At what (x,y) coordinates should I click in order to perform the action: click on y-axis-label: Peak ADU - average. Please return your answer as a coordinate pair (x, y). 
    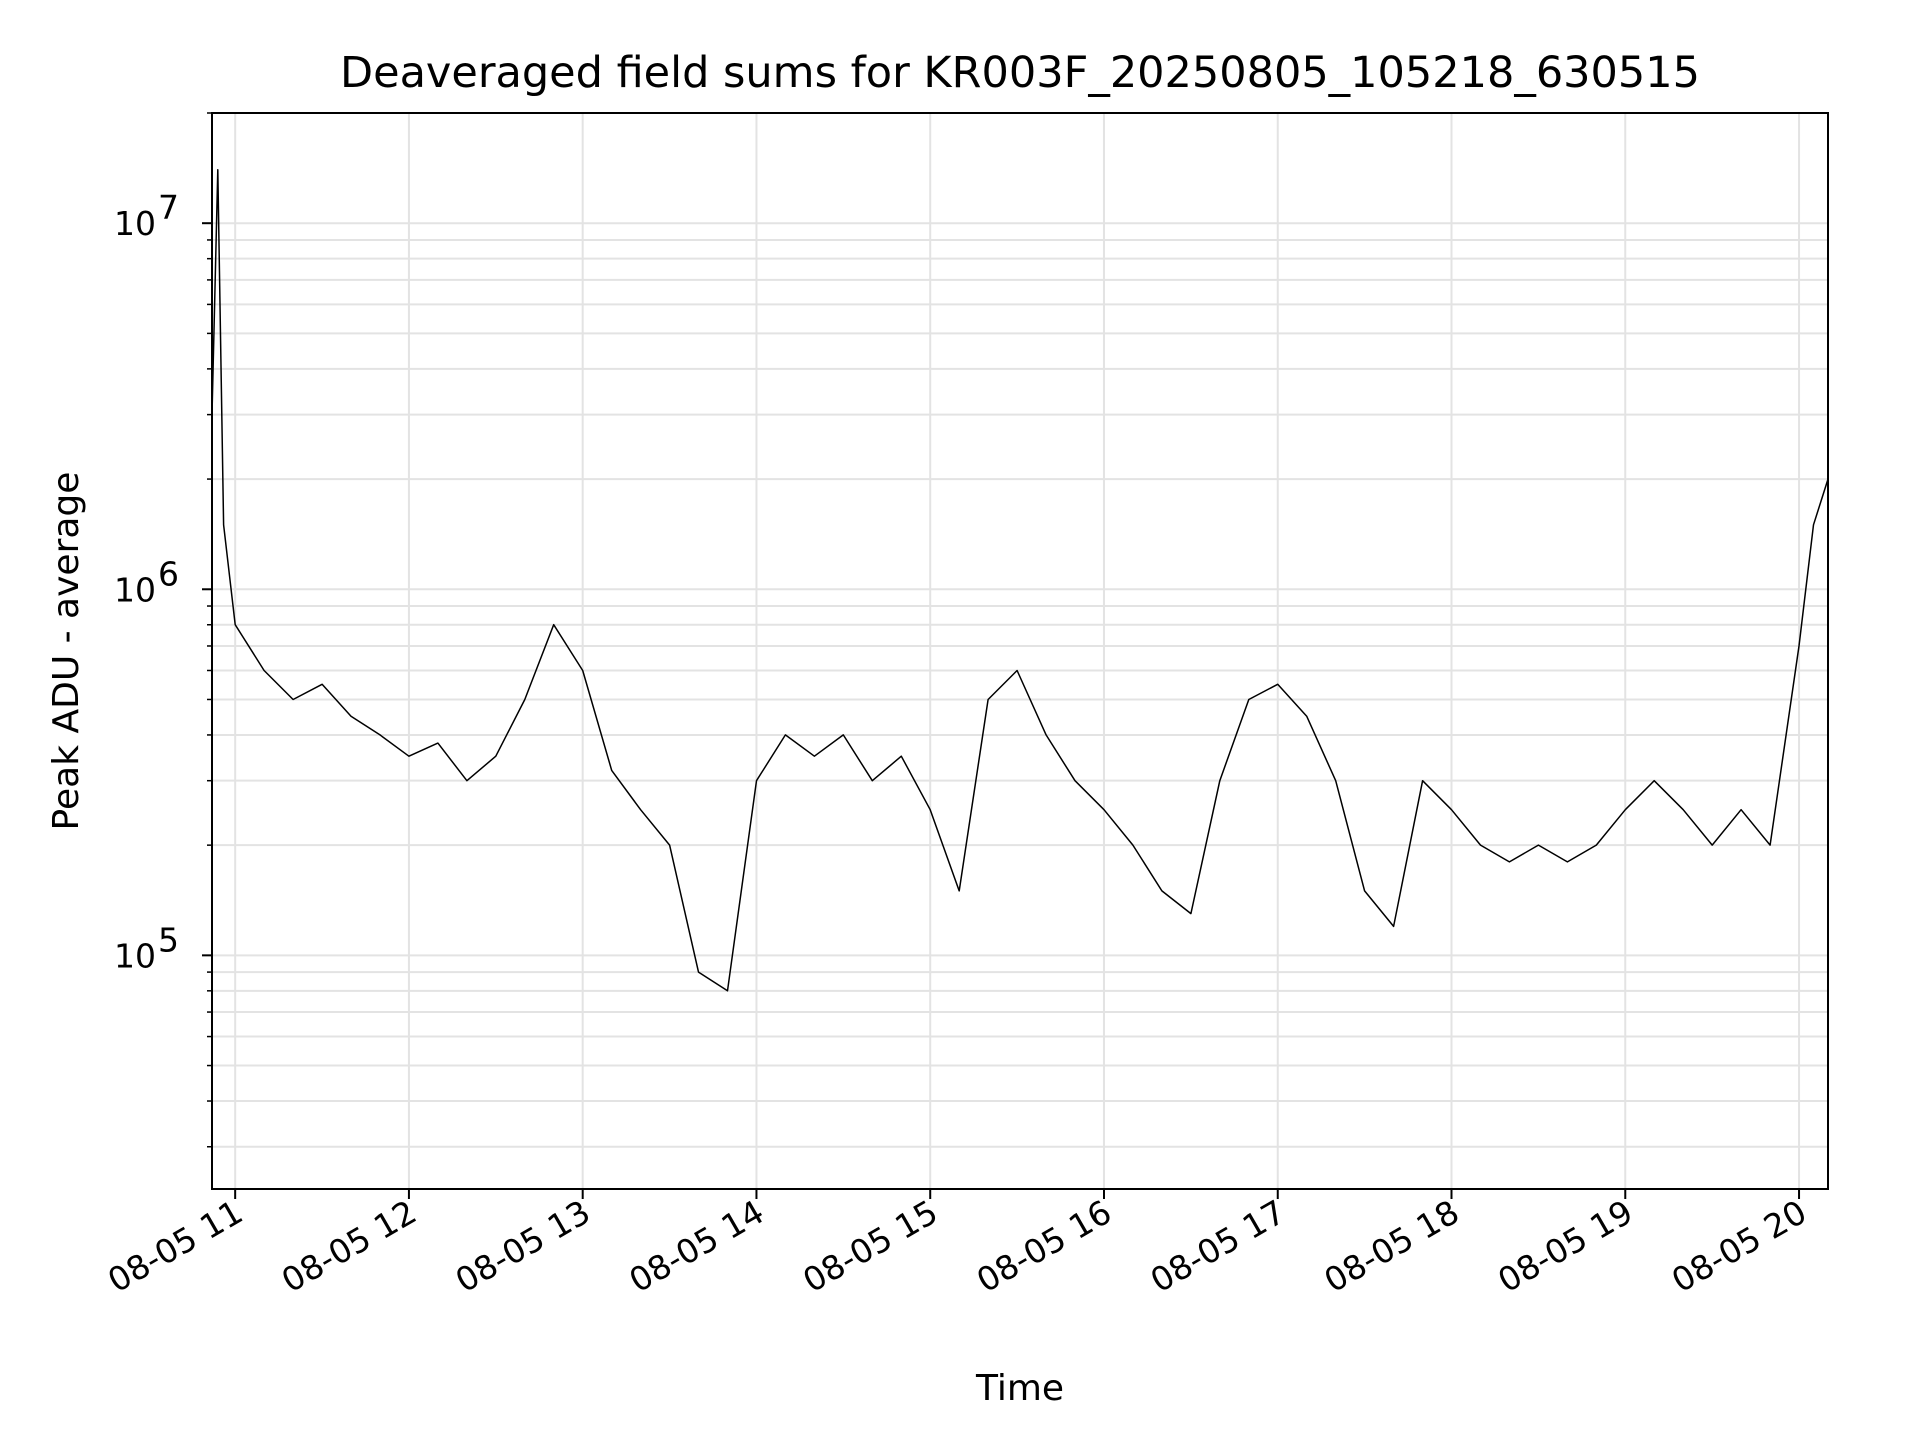
    Looking at the image, I should click on (66, 651).